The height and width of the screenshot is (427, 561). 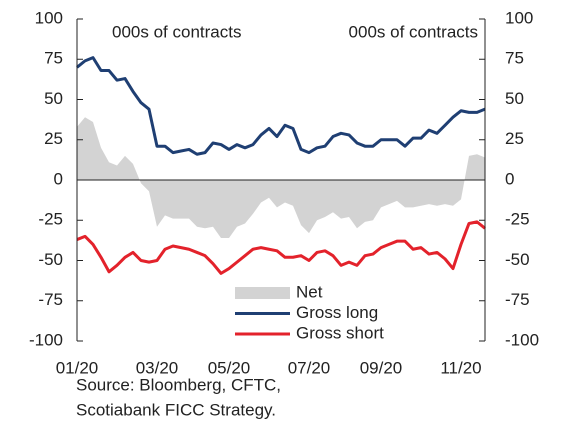 I want to click on y-tick-label: 25, so click(x=53, y=138).